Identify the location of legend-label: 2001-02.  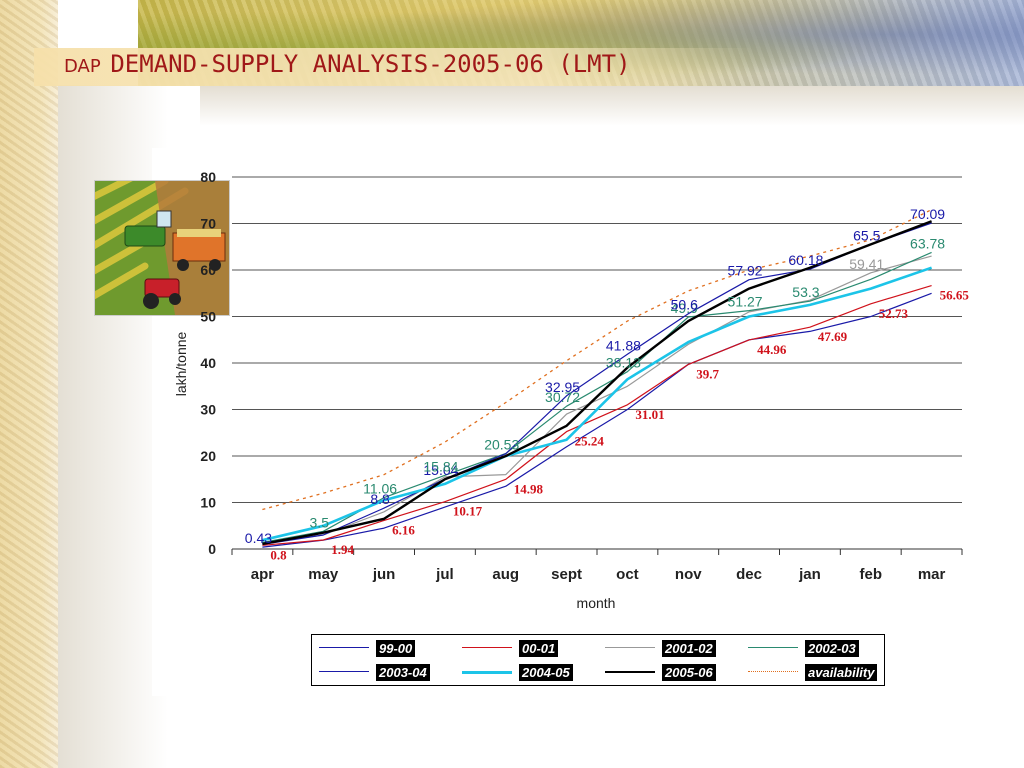
(689, 648).